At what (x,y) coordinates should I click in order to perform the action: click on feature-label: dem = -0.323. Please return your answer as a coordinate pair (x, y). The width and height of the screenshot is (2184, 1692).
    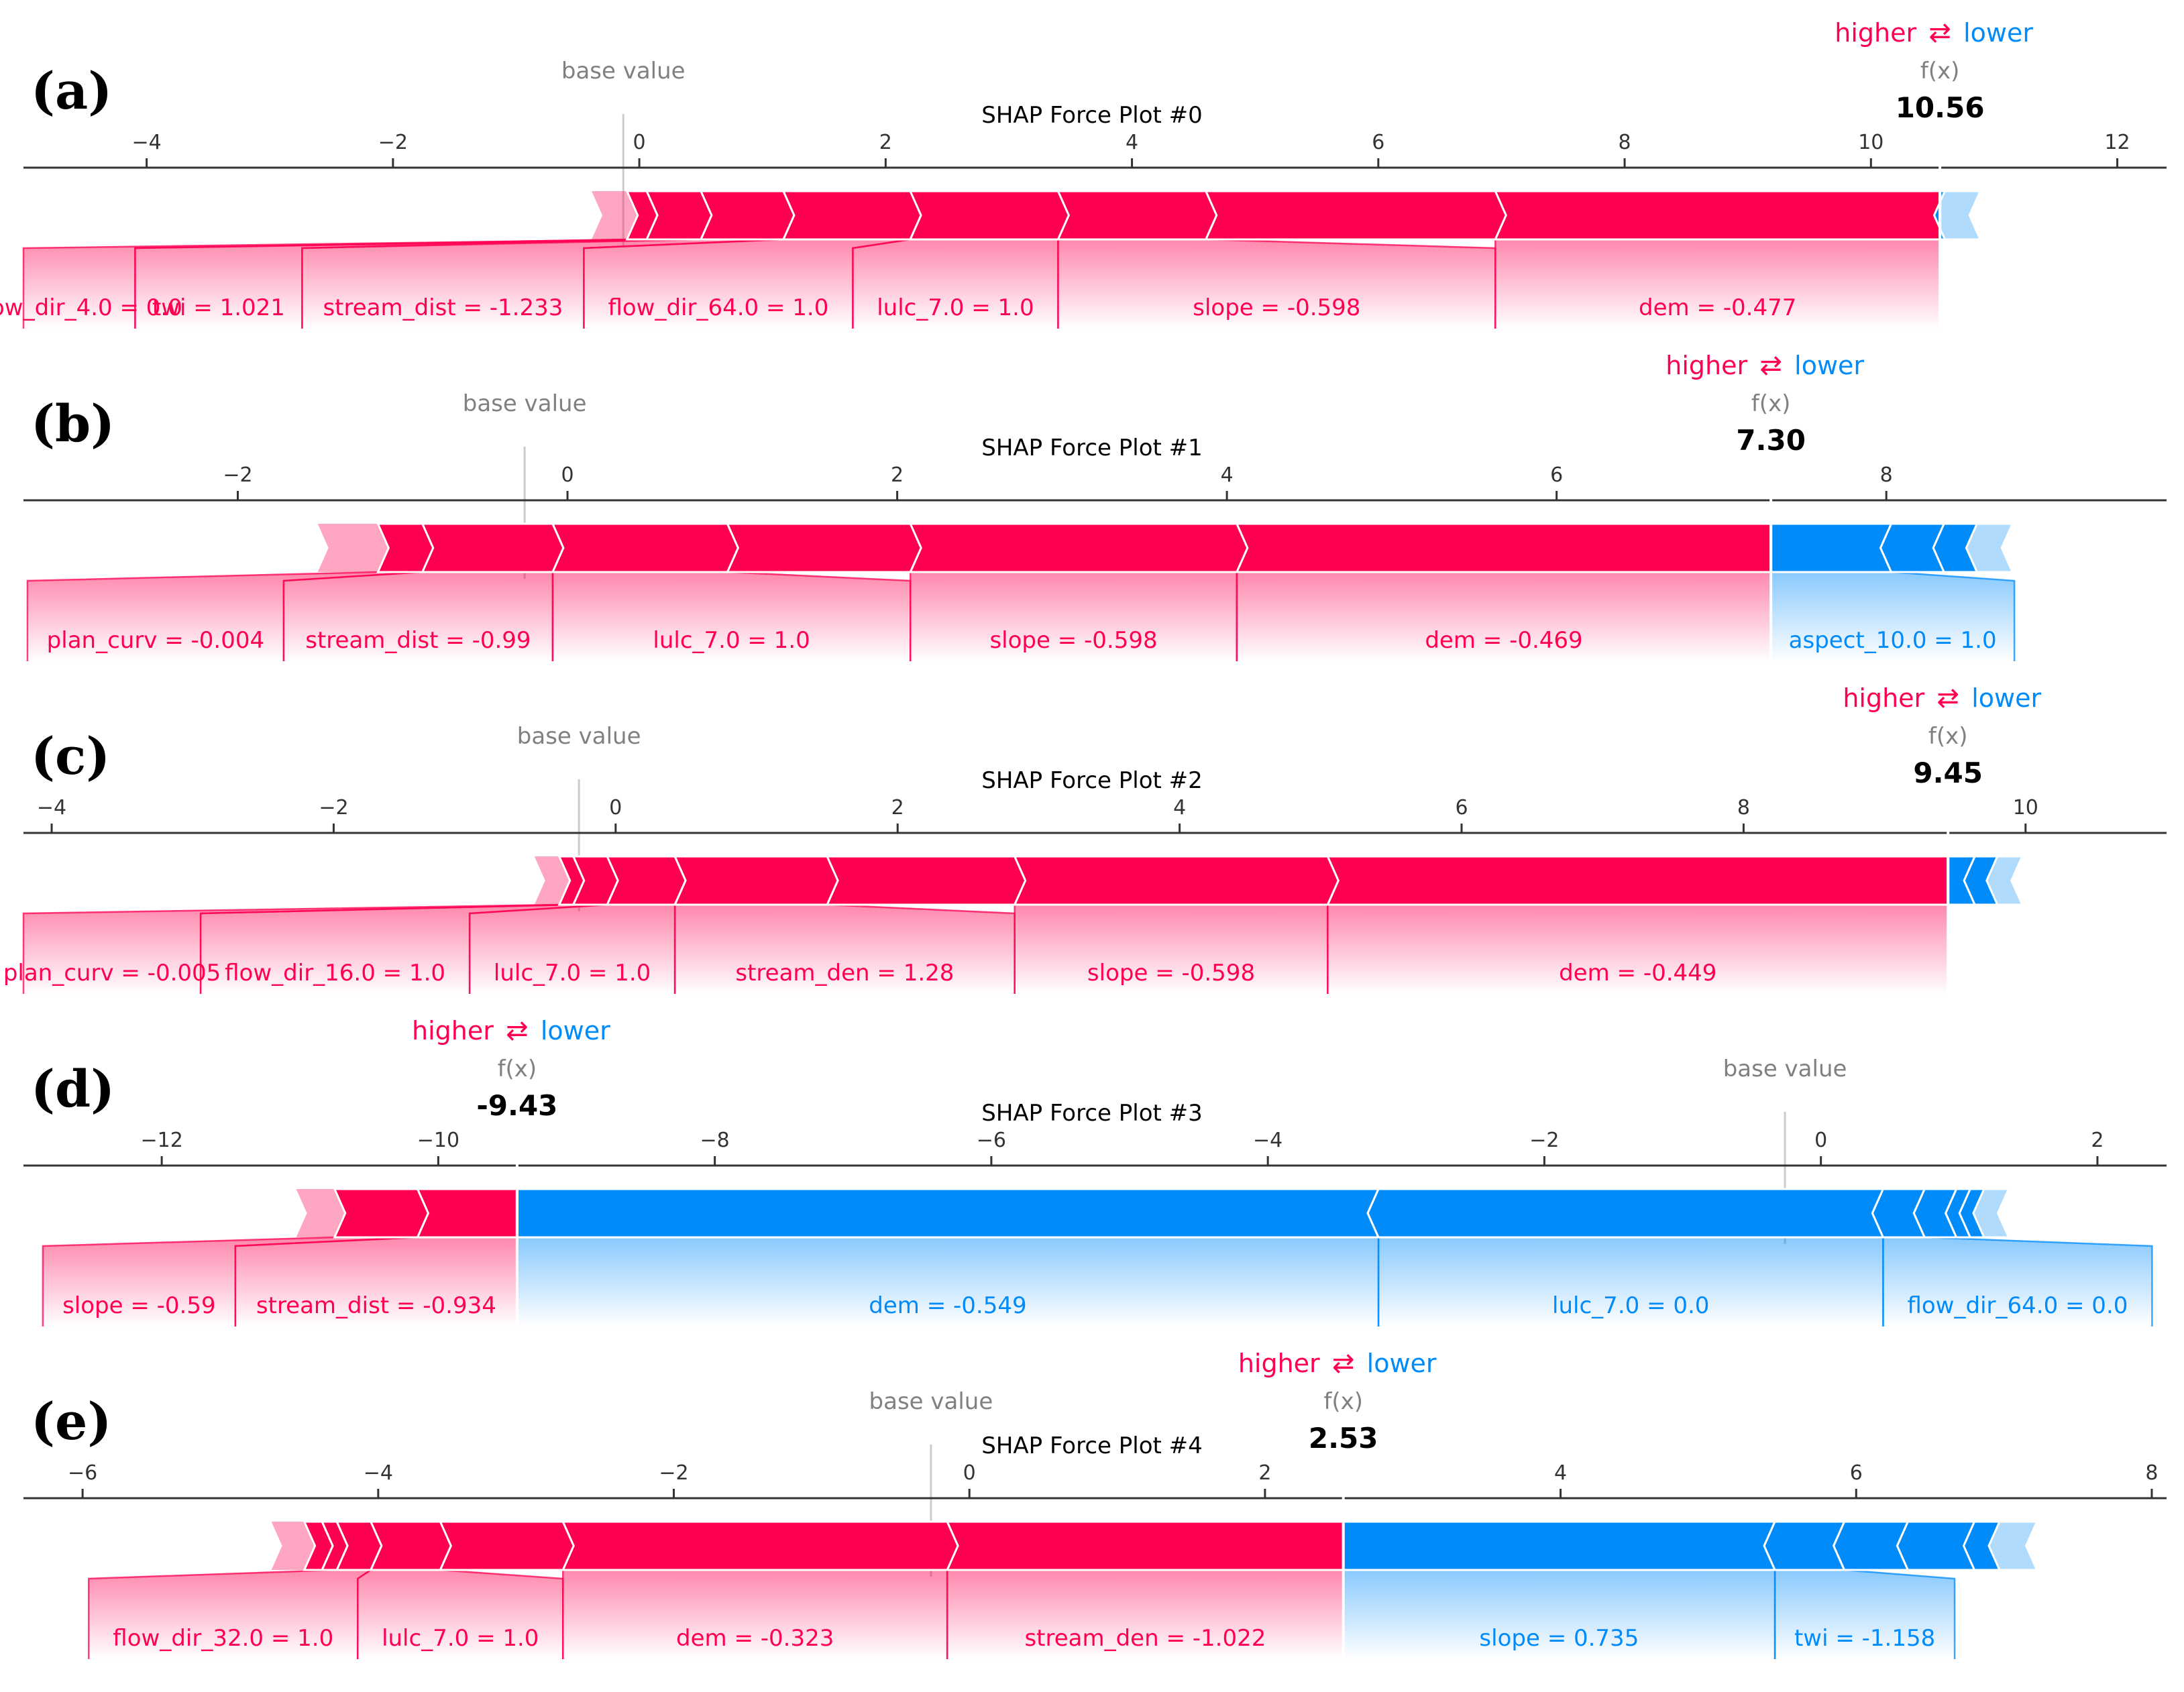
    Looking at the image, I should click on (755, 1638).